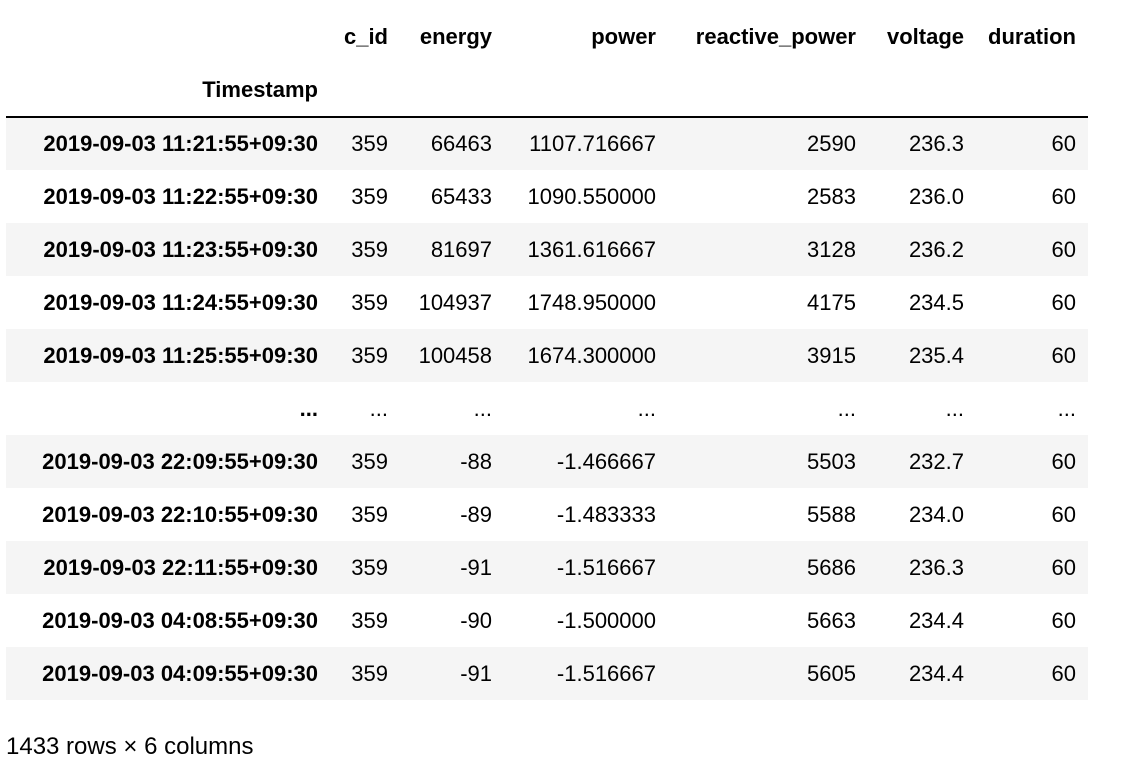 This screenshot has height=774, width=1124. I want to click on column-header-power: power, so click(623, 36).